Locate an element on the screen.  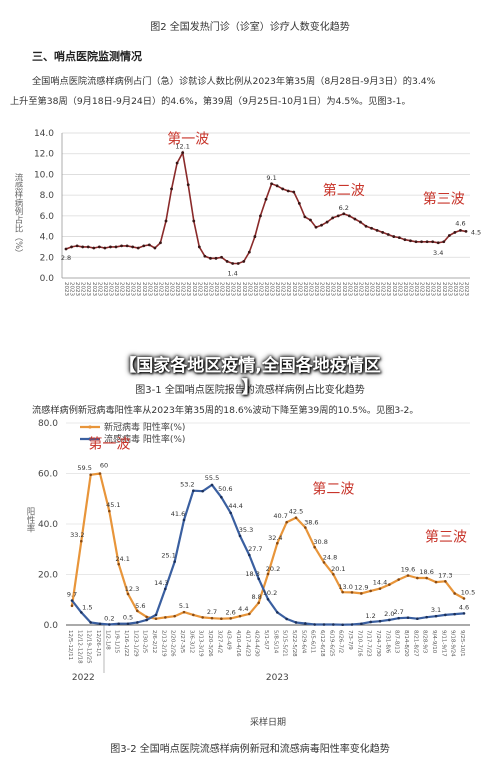
y-tick-label: 0.0 is located at coordinates (47, 279).